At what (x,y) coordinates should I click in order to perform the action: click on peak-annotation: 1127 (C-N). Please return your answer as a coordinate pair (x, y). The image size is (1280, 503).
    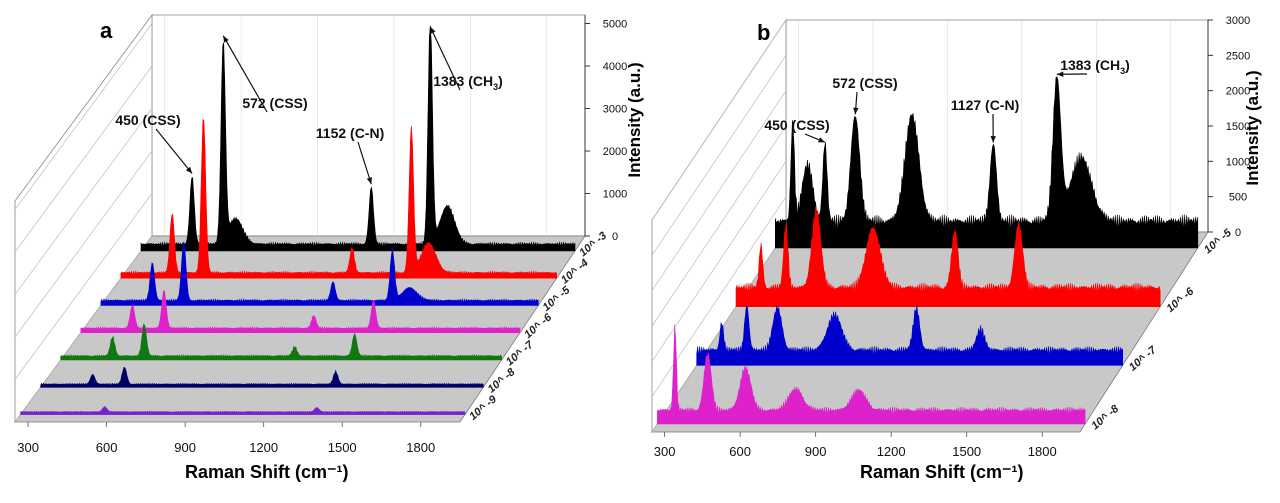
    Looking at the image, I should click on (985, 105).